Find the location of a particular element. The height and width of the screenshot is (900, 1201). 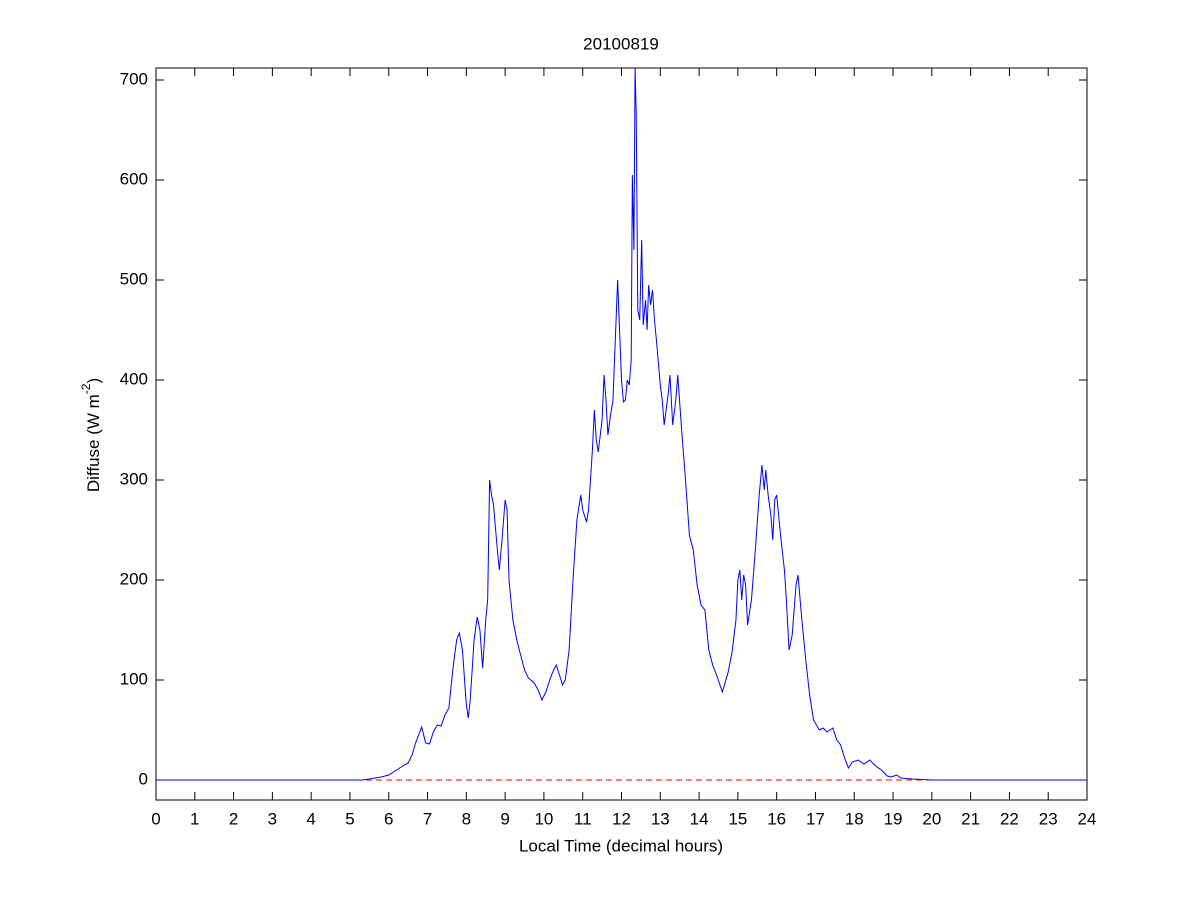

y-tick-label: 100 is located at coordinates (134, 678).